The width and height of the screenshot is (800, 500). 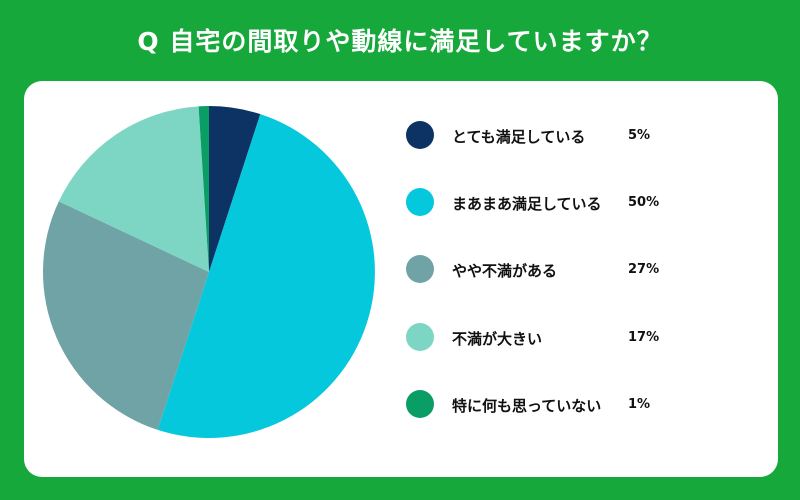 I want to click on legend-value: 1%, so click(x=639, y=404).